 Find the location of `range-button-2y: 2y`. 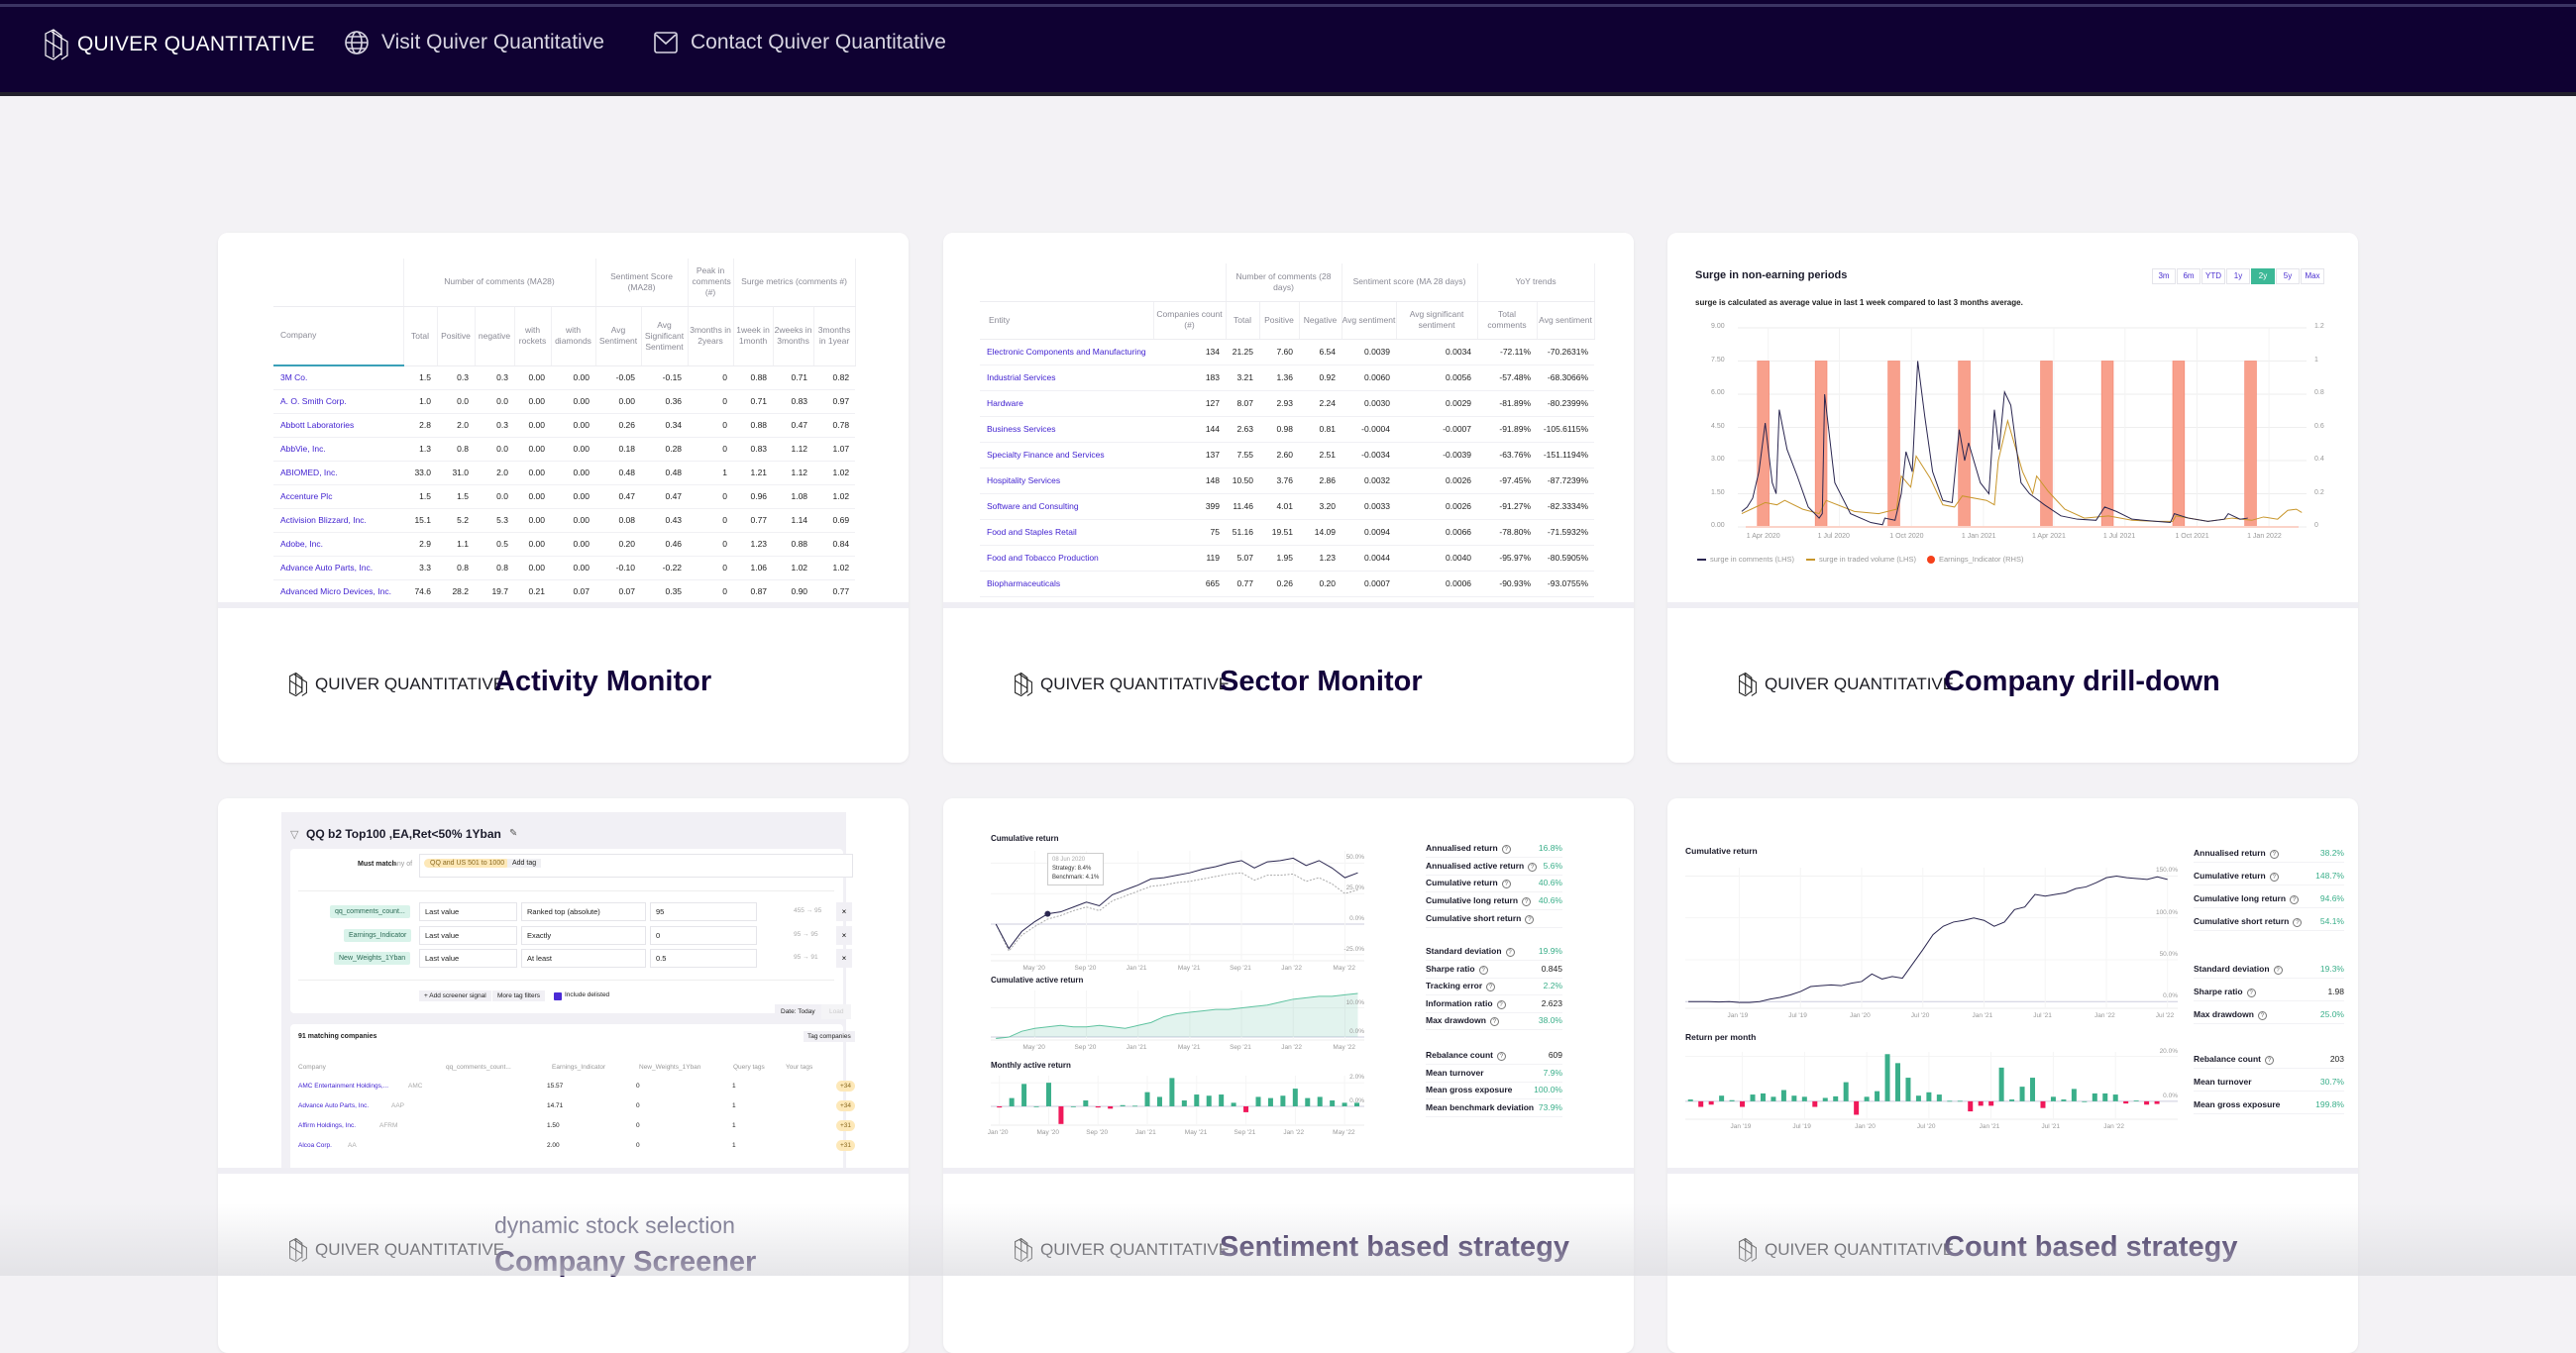

range-button-2y: 2y is located at coordinates (2263, 276).